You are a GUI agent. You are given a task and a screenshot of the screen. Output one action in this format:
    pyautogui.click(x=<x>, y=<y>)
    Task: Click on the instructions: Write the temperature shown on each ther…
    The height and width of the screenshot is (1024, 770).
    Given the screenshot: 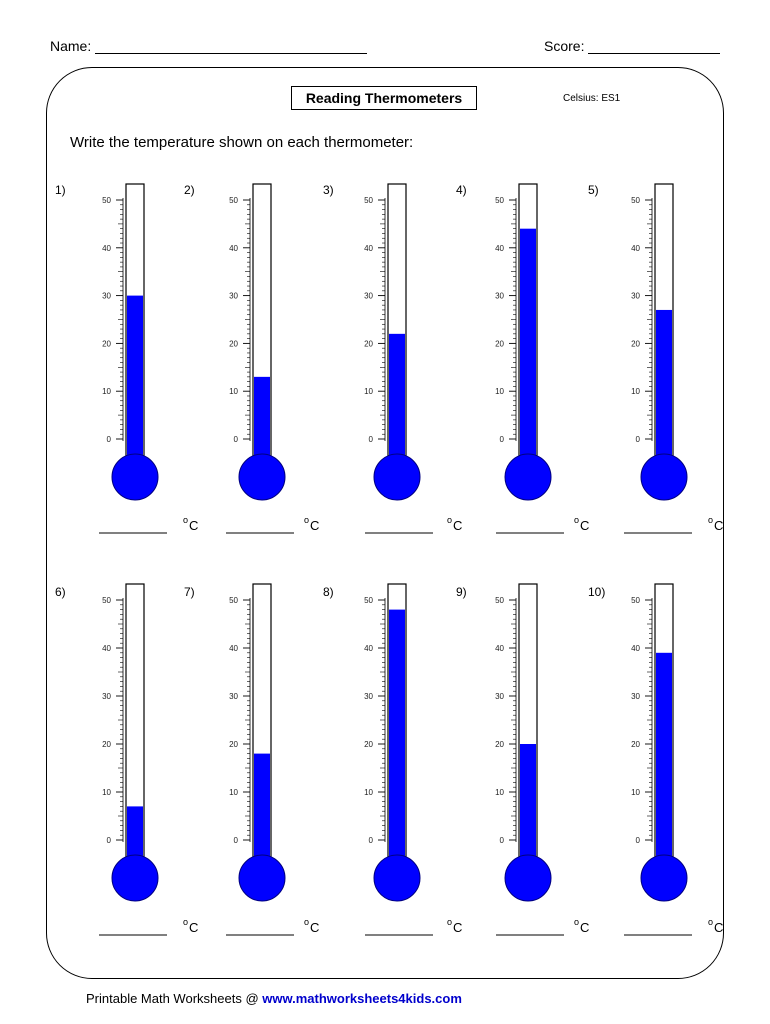 What is the action you would take?
    pyautogui.click(x=242, y=142)
    